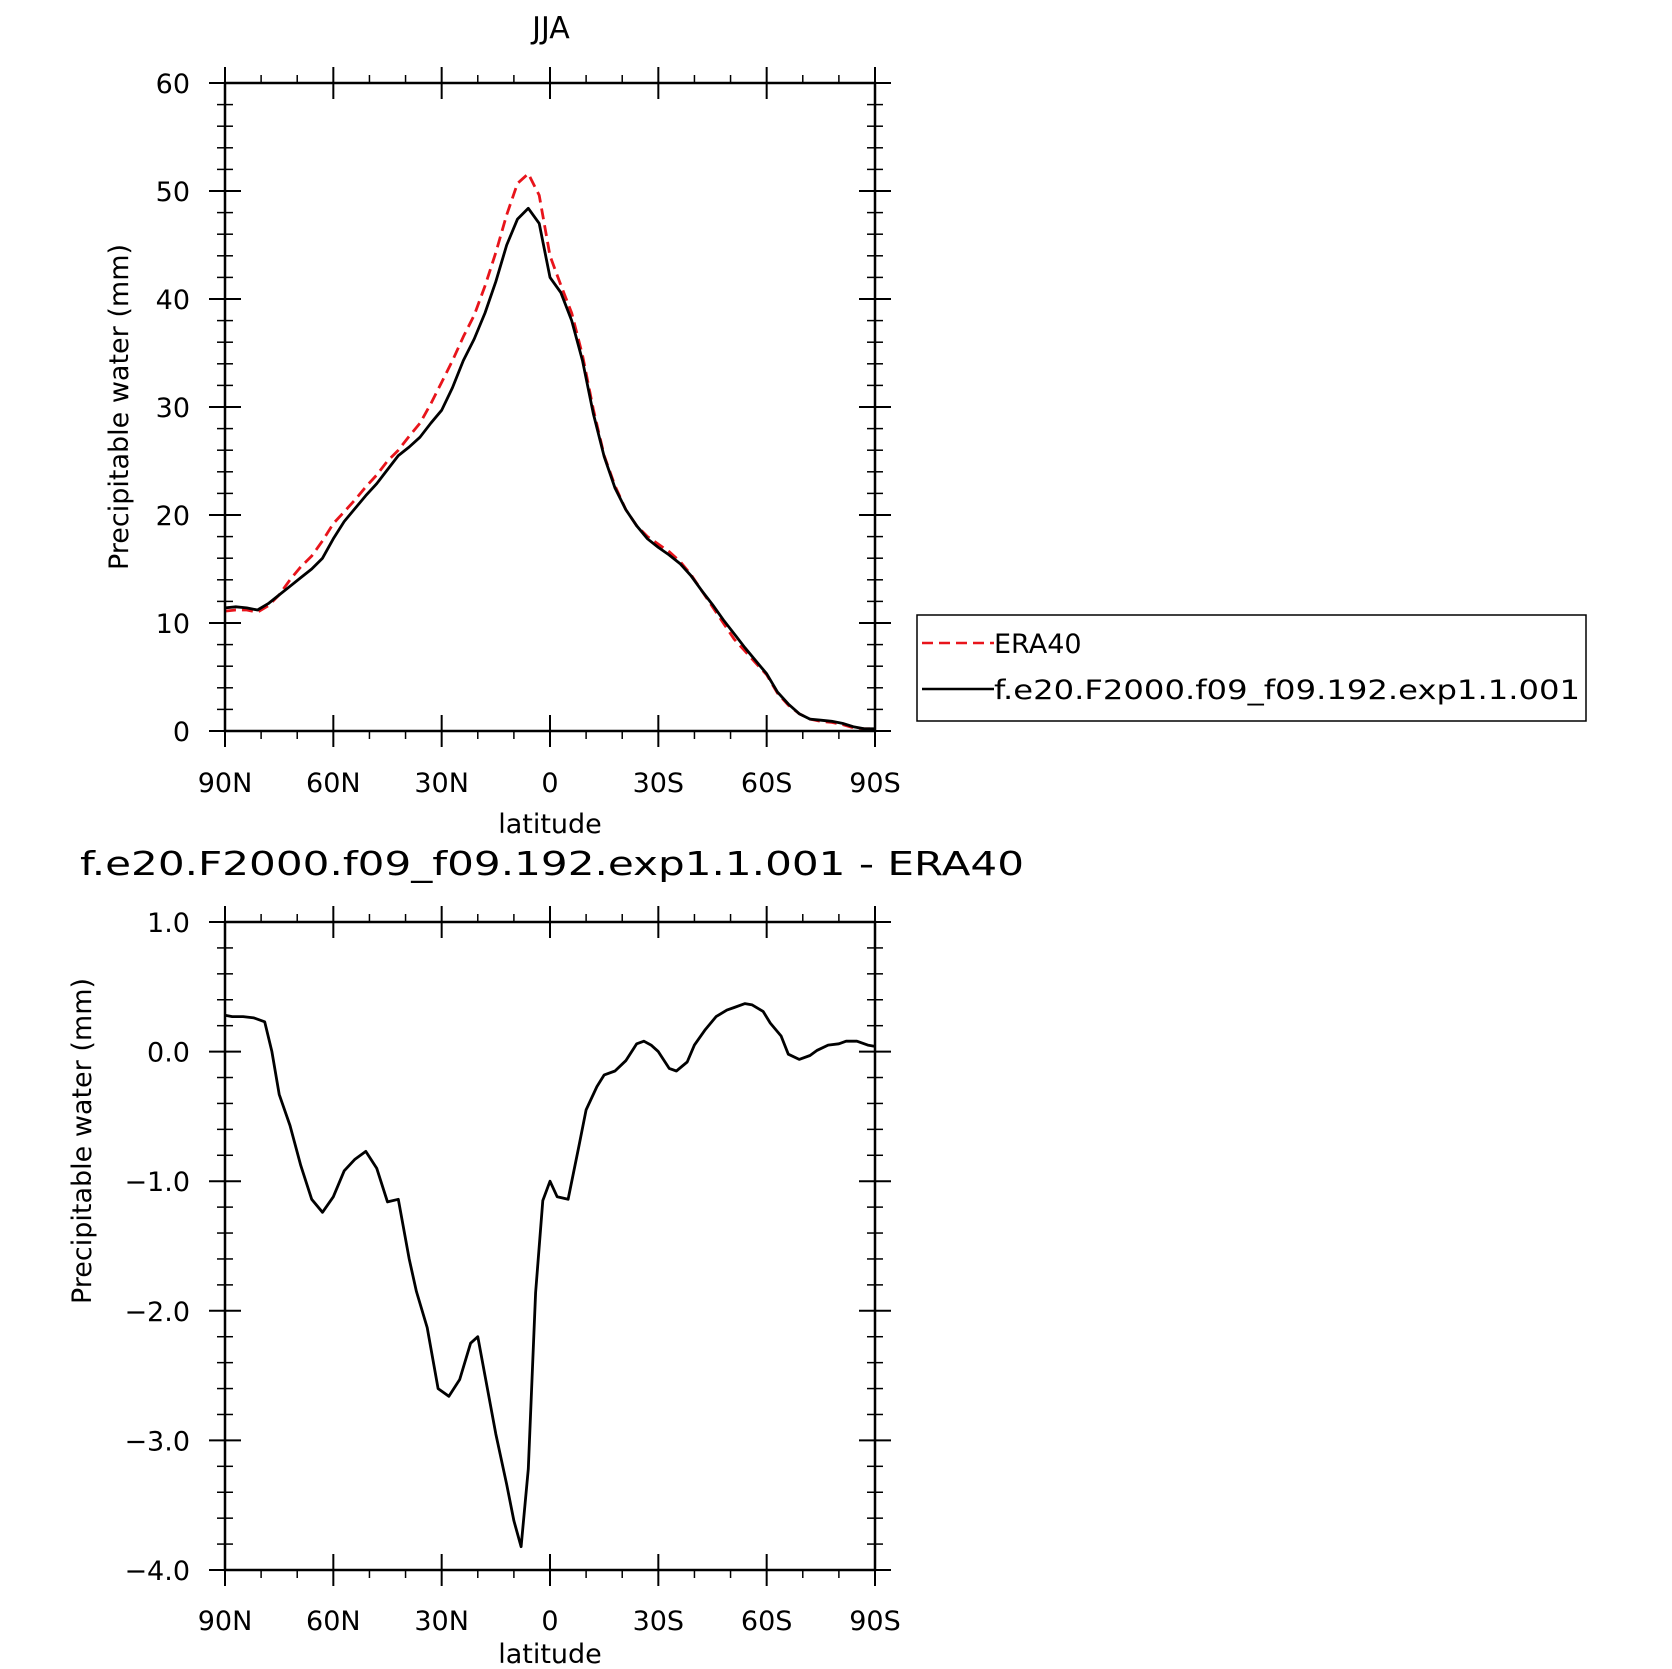 This screenshot has height=1669, width=1672. Describe the element at coordinates (157, 1441) in the screenshot. I see `bottom-y-tick-label: −3.0` at that location.